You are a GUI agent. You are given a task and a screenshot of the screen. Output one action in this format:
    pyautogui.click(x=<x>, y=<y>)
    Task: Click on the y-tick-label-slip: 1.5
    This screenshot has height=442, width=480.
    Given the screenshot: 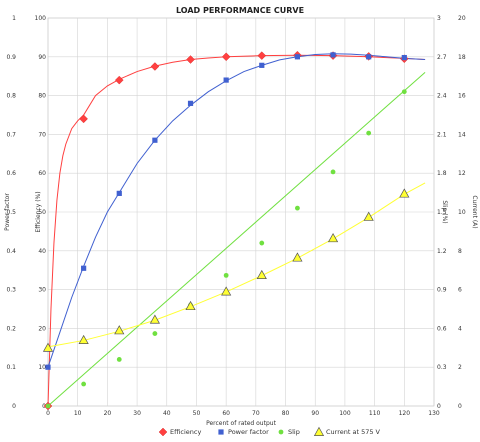 What is the action you would take?
    pyautogui.click(x=442, y=212)
    